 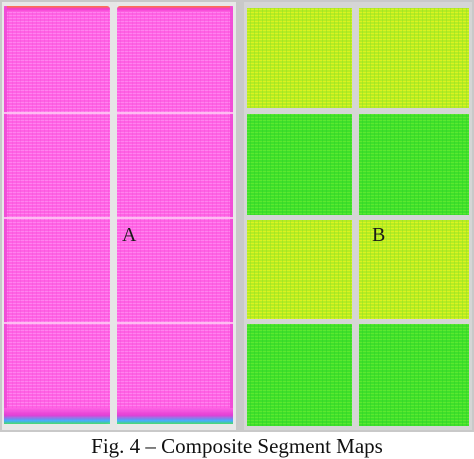 What do you see at coordinates (129, 235) in the screenshot?
I see `panel-label-a: A` at bounding box center [129, 235].